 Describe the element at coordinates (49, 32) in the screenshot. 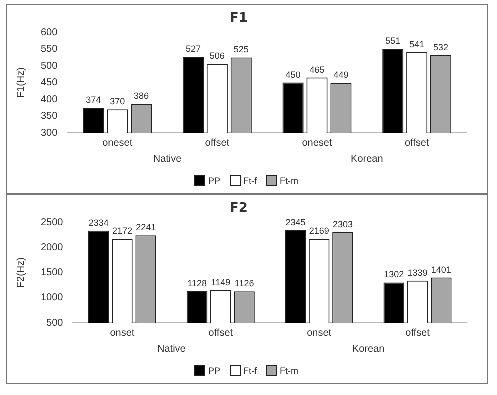

I see `y-tick-label: 600` at that location.